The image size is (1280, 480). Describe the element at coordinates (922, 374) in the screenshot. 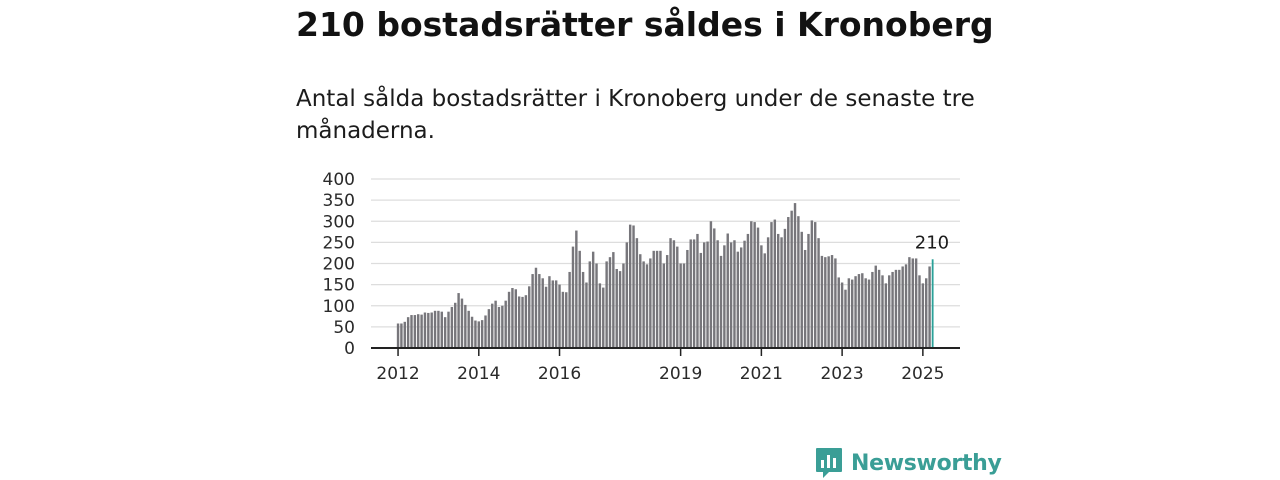

I see `x-tick-label: 2025` at that location.